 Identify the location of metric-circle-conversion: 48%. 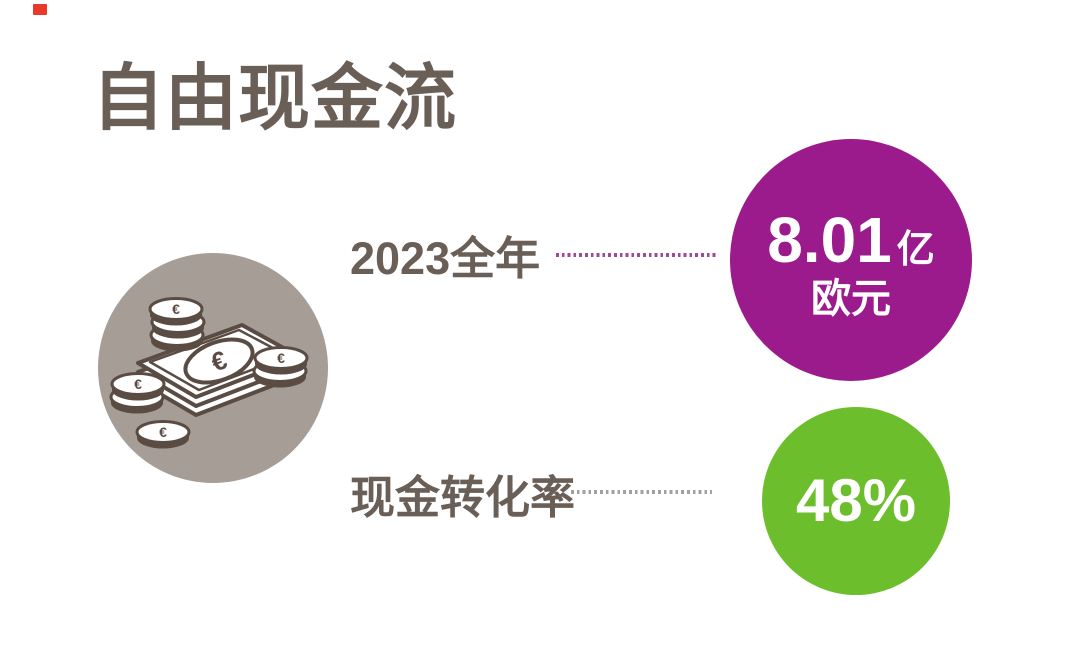
(856, 501).